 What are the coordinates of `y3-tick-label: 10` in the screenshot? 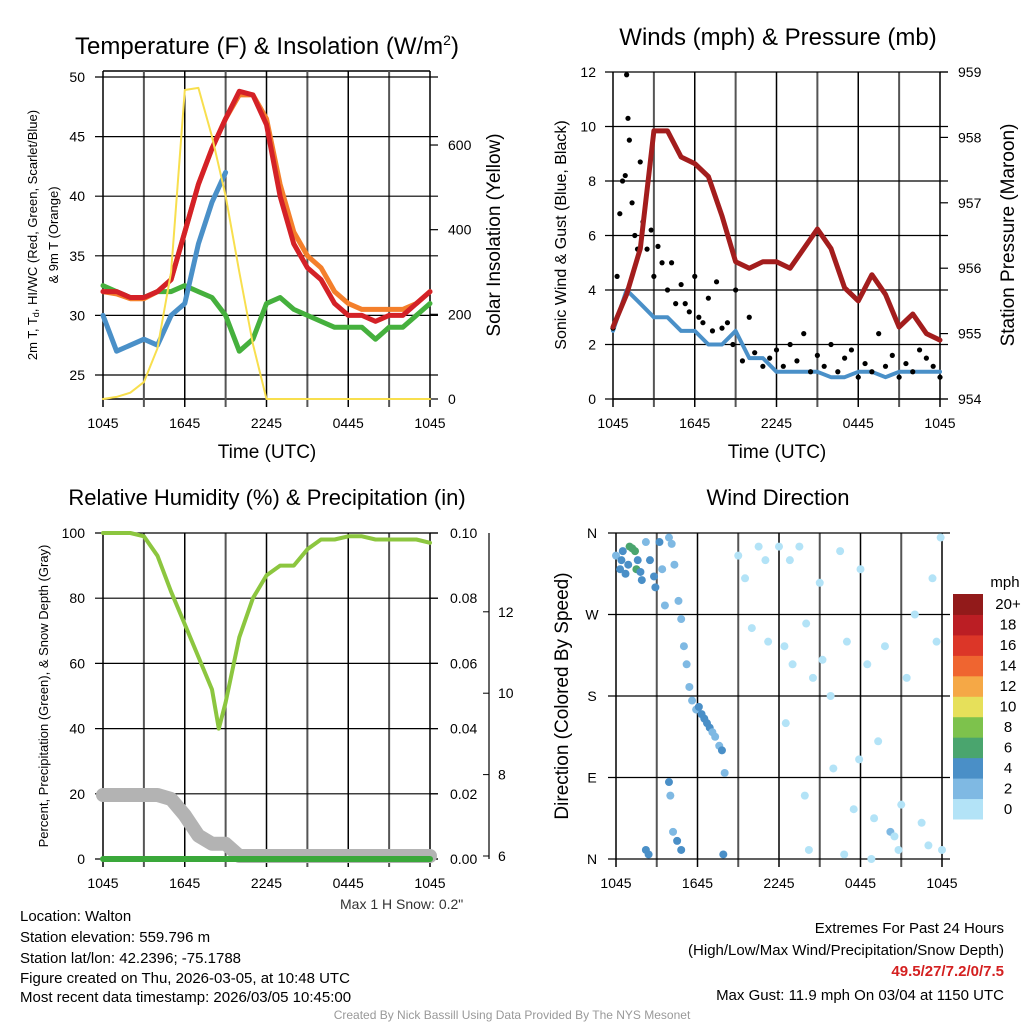 It's located at (506, 693).